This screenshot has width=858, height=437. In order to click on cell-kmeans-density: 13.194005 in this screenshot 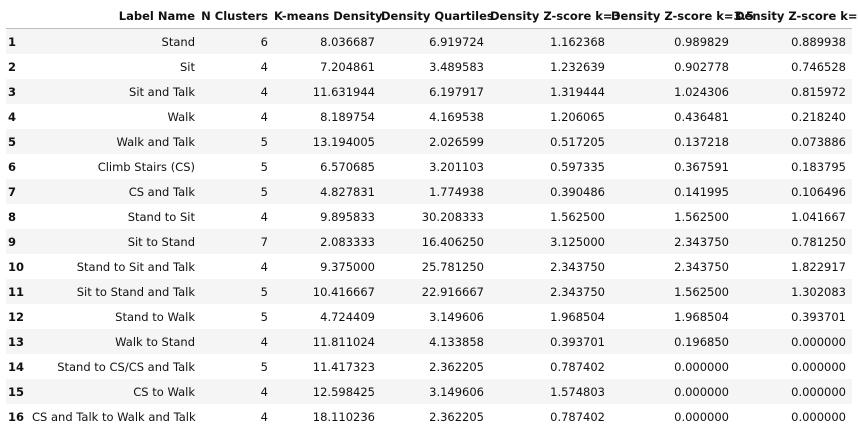, I will do `click(343, 141)`.